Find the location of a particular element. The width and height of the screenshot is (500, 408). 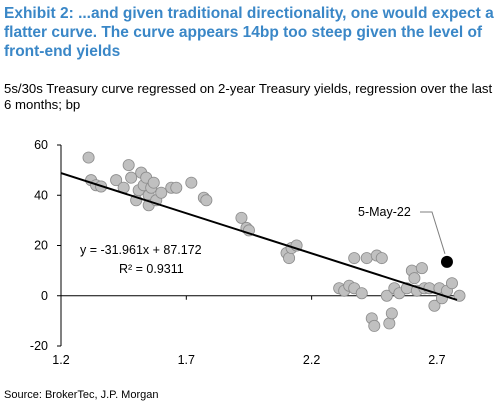

y-tick-label: 20 is located at coordinates (41, 246).